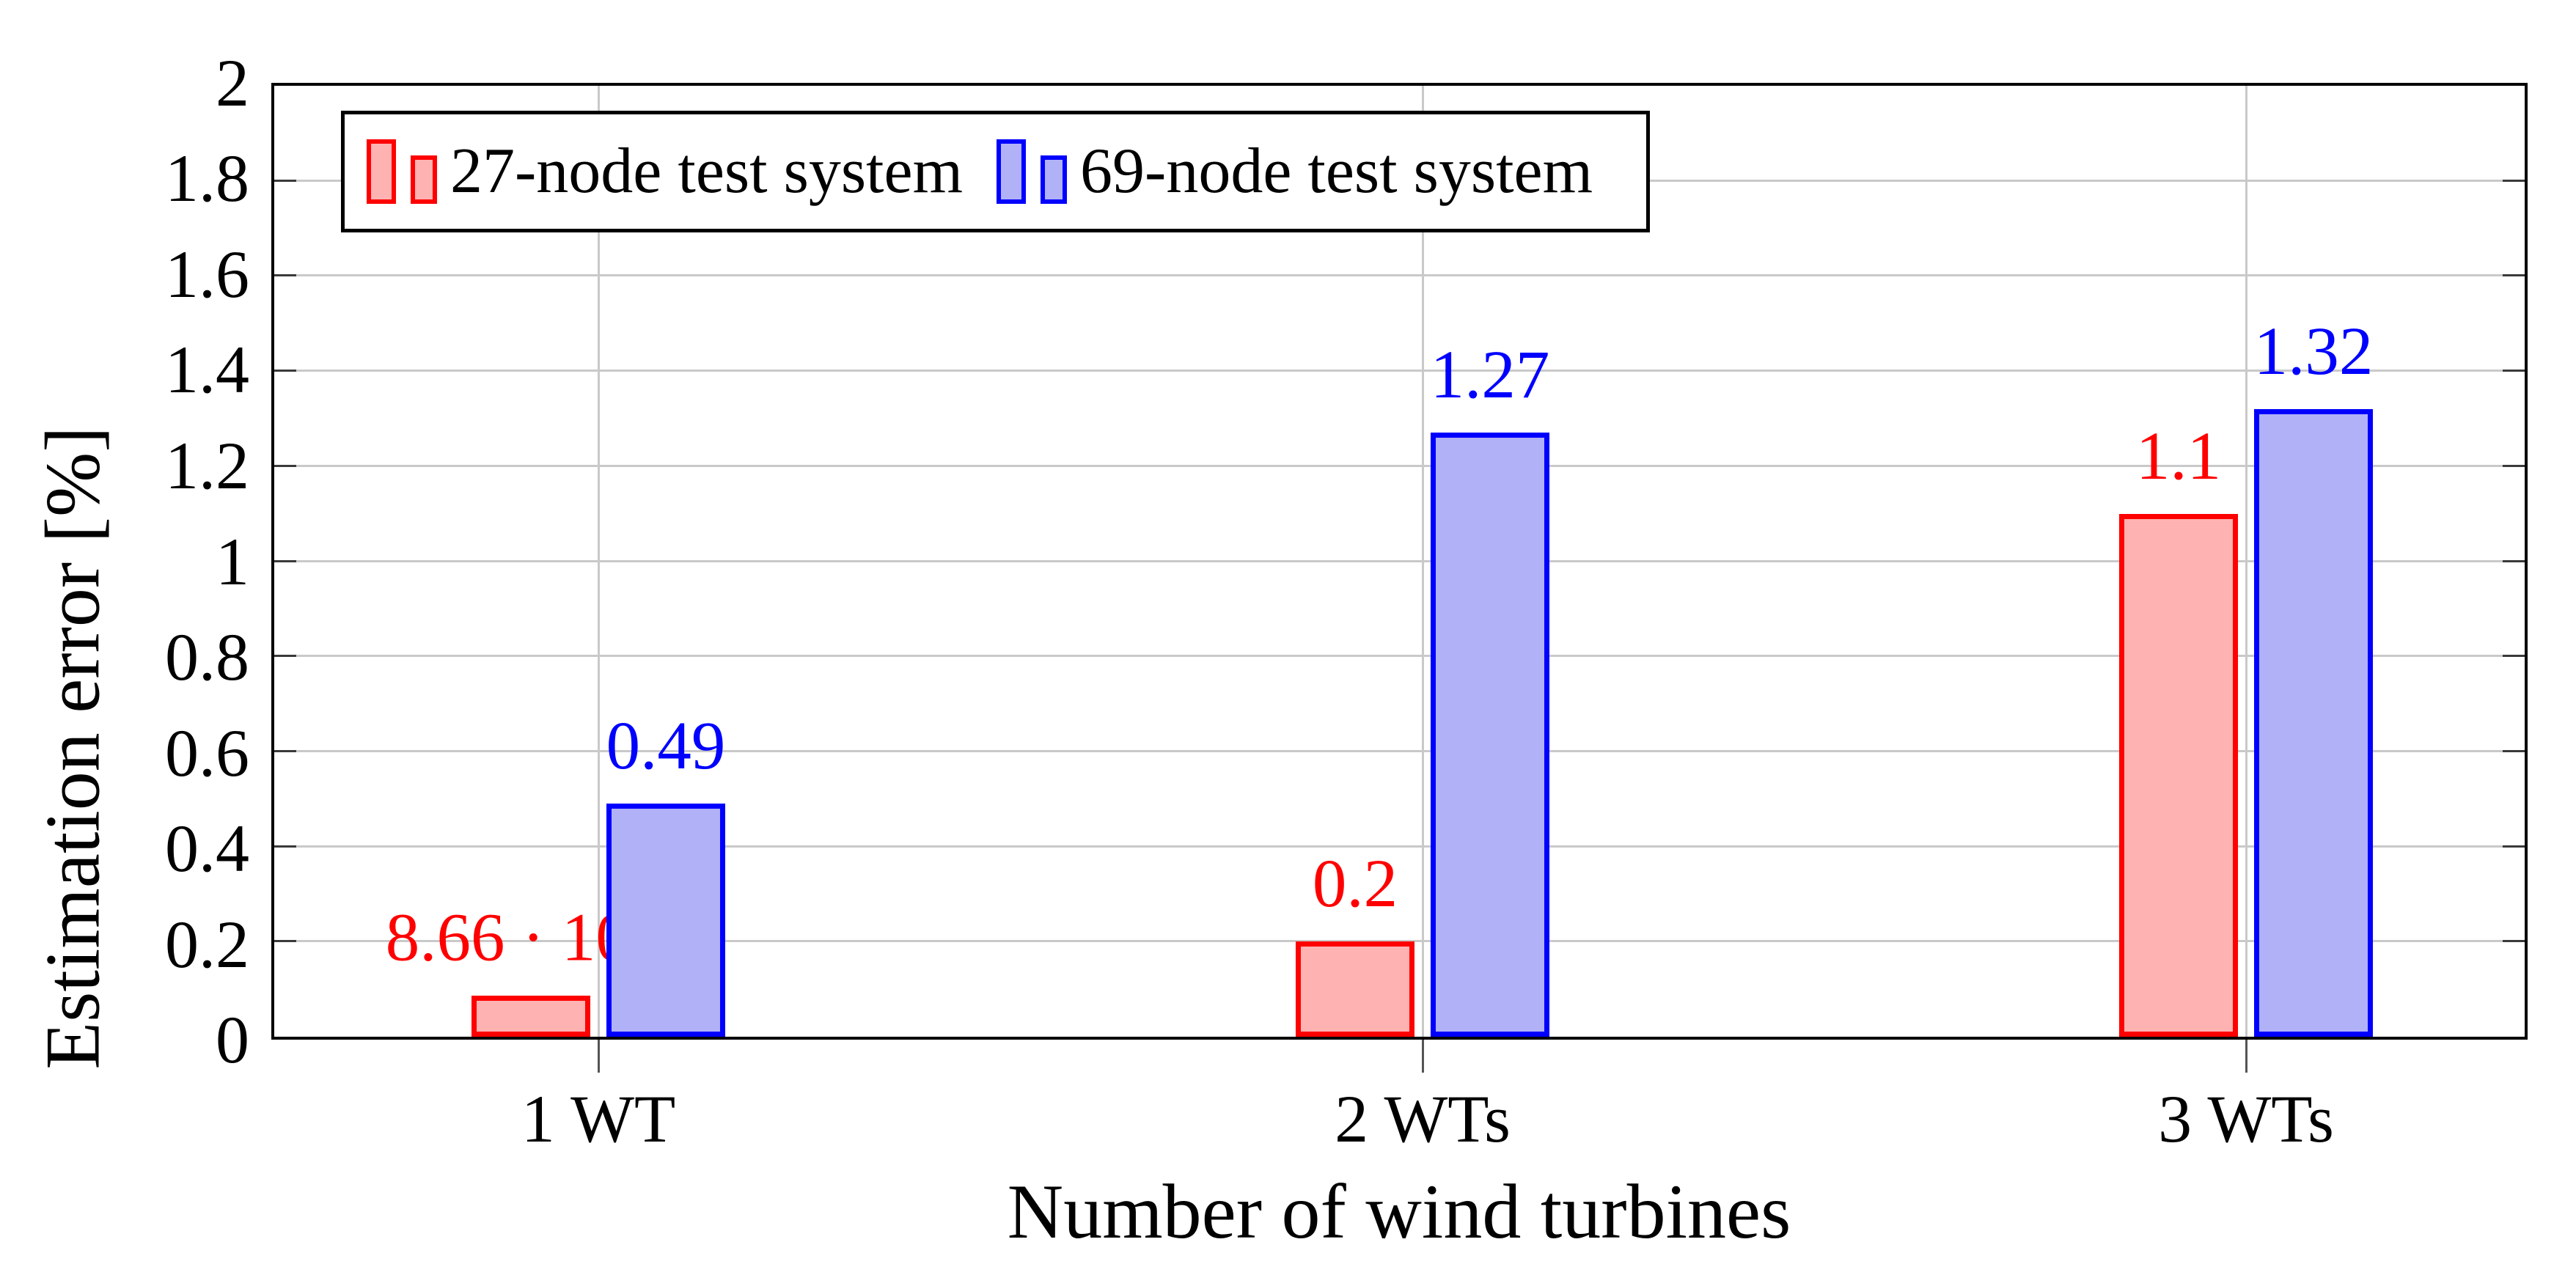  What do you see at coordinates (707, 172) in the screenshot?
I see `legend-item-label: 27-node test system` at bounding box center [707, 172].